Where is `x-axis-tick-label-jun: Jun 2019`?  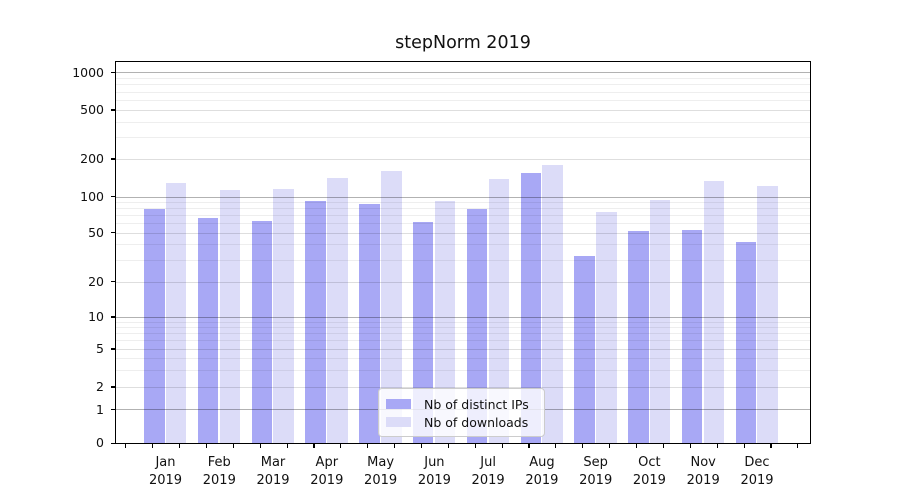 x-axis-tick-label-jun: Jun 2019 is located at coordinates (434, 472).